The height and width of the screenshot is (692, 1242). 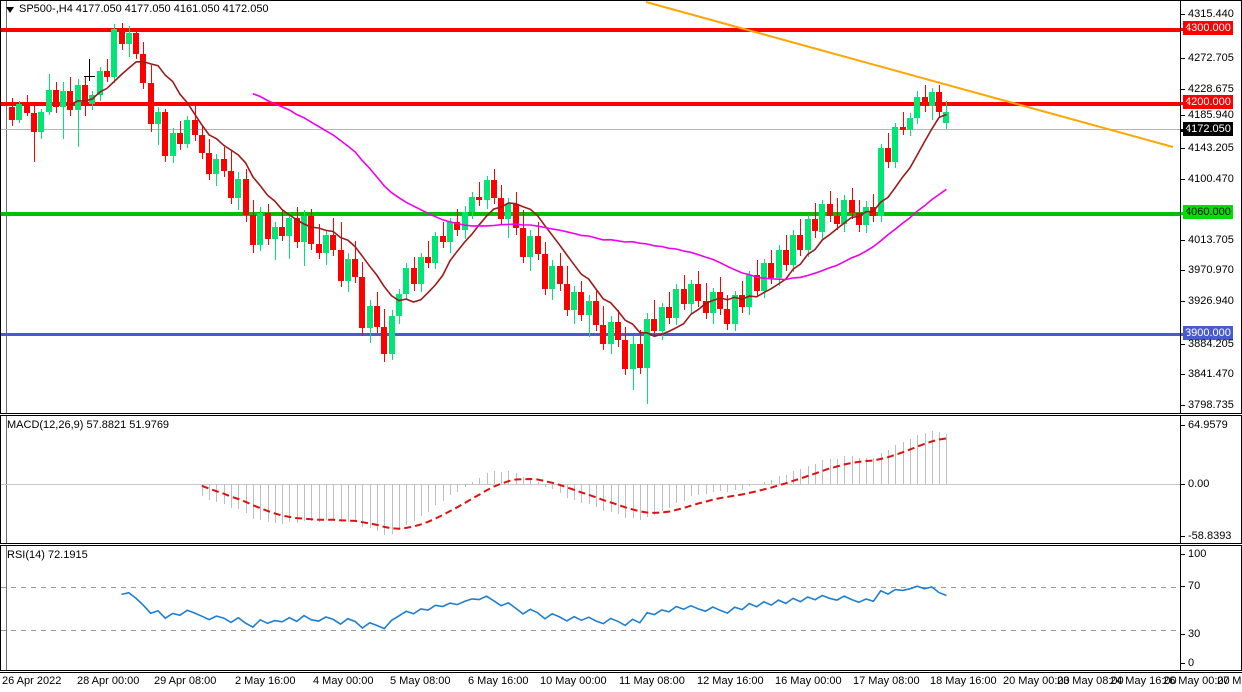 What do you see at coordinates (1208, 129) in the screenshot?
I see `price-level-label: 4172.050` at bounding box center [1208, 129].